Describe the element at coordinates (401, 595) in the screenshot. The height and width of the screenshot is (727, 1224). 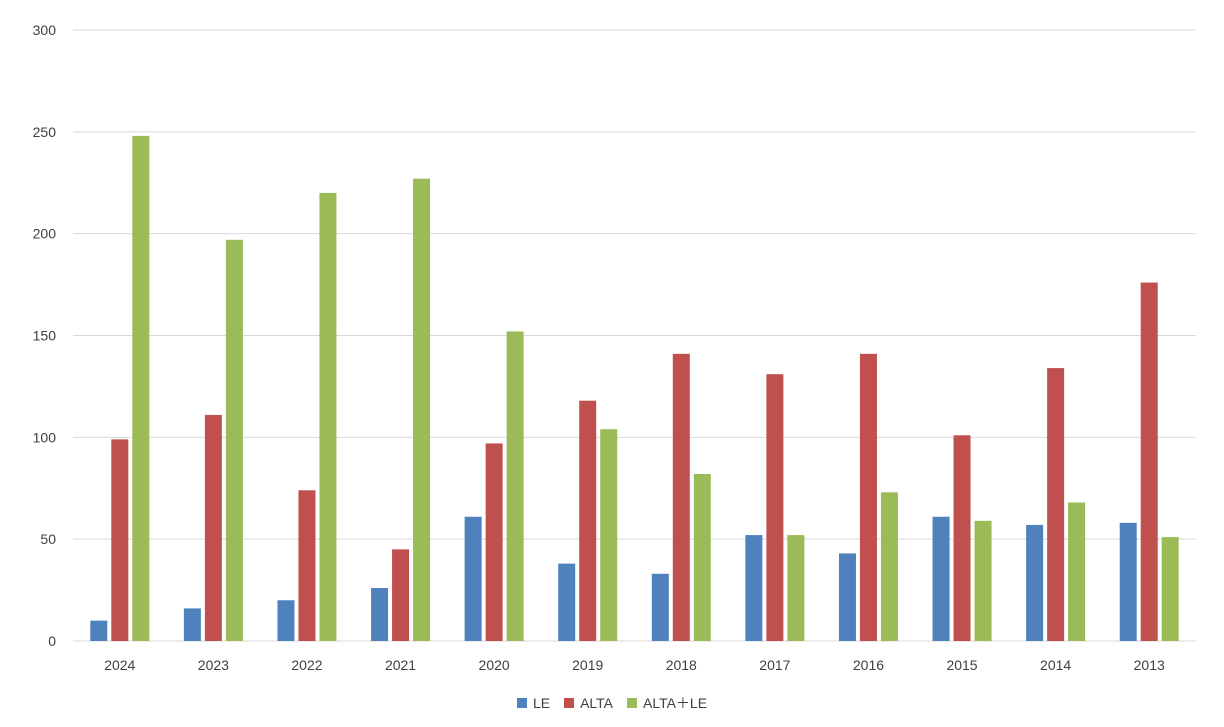
I see `bar-alta-2021` at that location.